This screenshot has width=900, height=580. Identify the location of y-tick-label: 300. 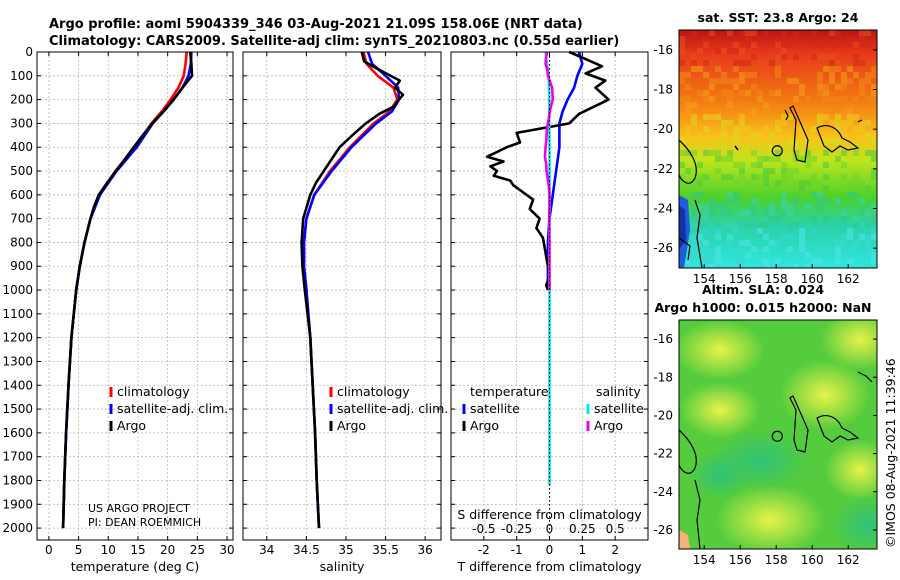
(21, 123).